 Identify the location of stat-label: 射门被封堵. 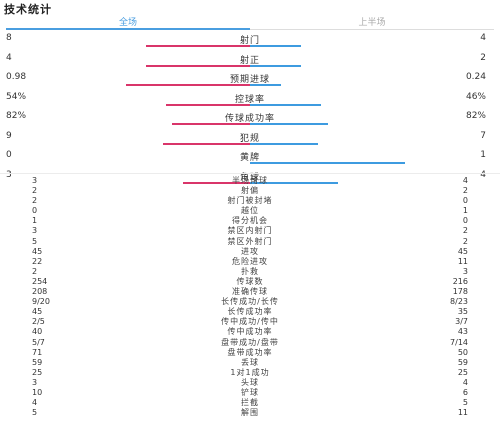
(250, 201).